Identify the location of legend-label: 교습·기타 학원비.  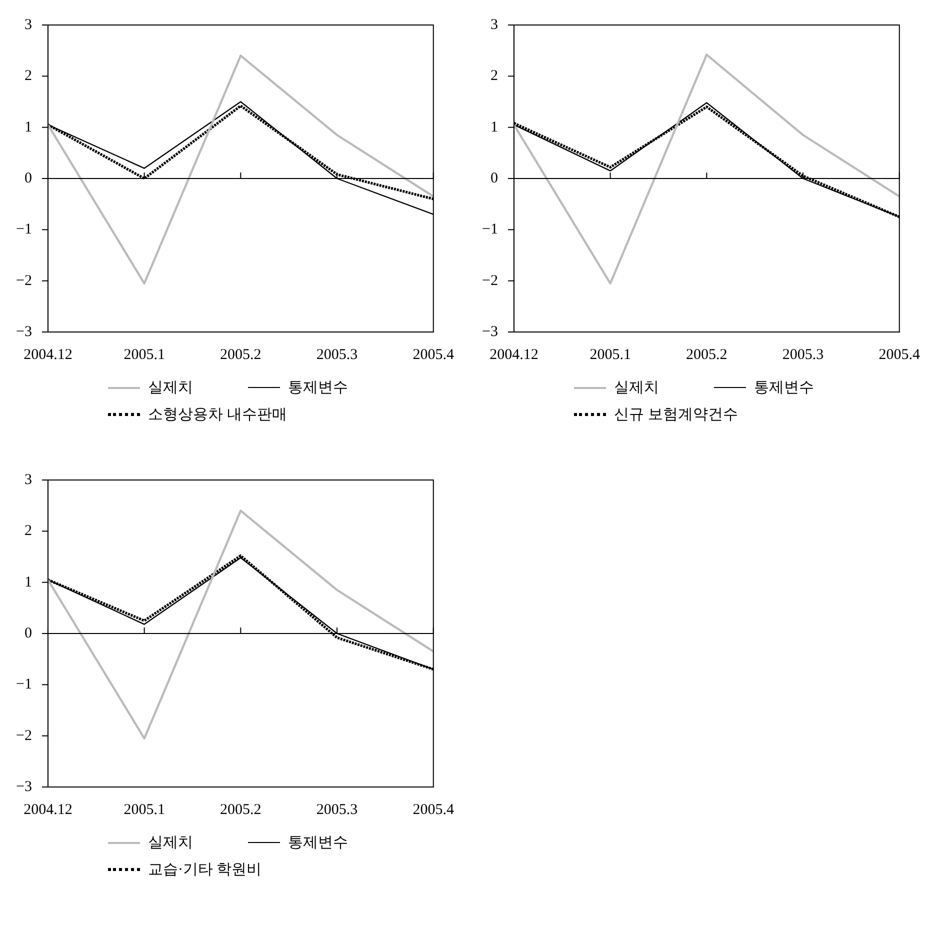
(205, 870).